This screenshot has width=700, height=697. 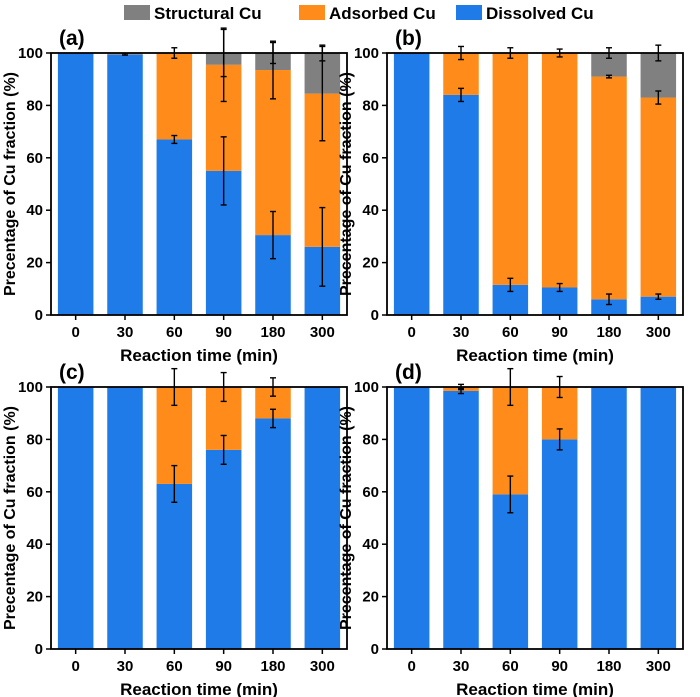 What do you see at coordinates (72, 372) in the screenshot?
I see `panel-label: (c)` at bounding box center [72, 372].